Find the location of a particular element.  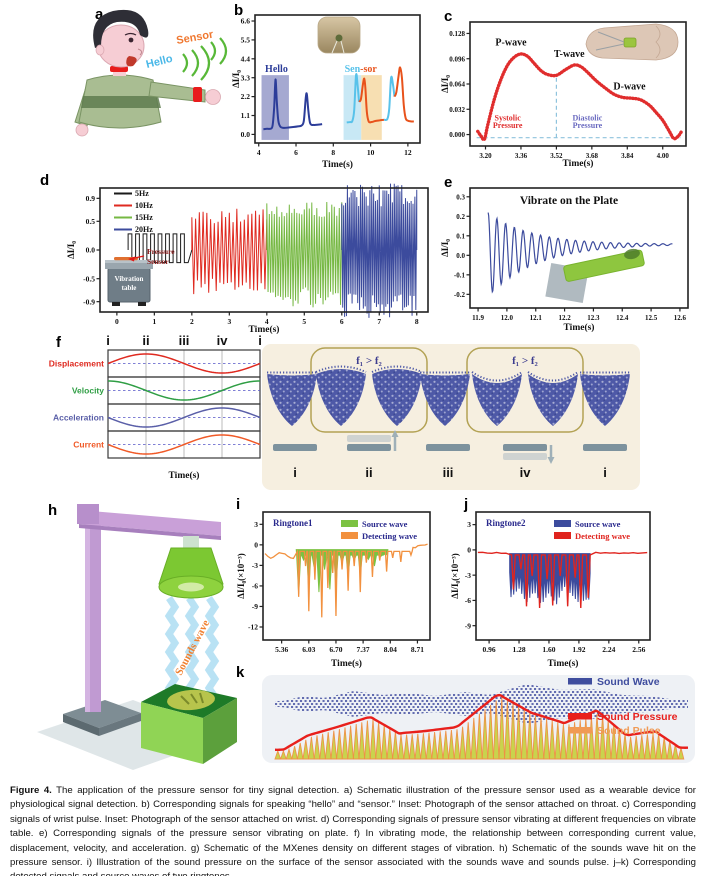

svg-text: 12.5 is located at coordinates (651, 318).